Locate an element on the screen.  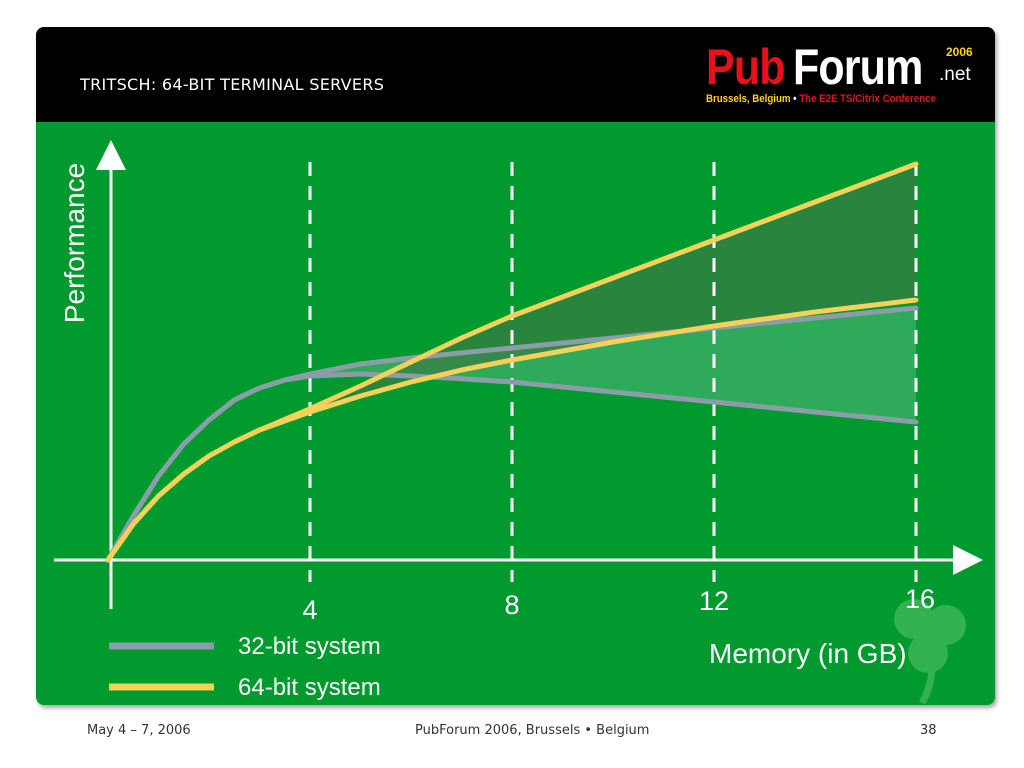
logo-conference: The E2E TS/Citrix Conference is located at coordinates (867, 99).